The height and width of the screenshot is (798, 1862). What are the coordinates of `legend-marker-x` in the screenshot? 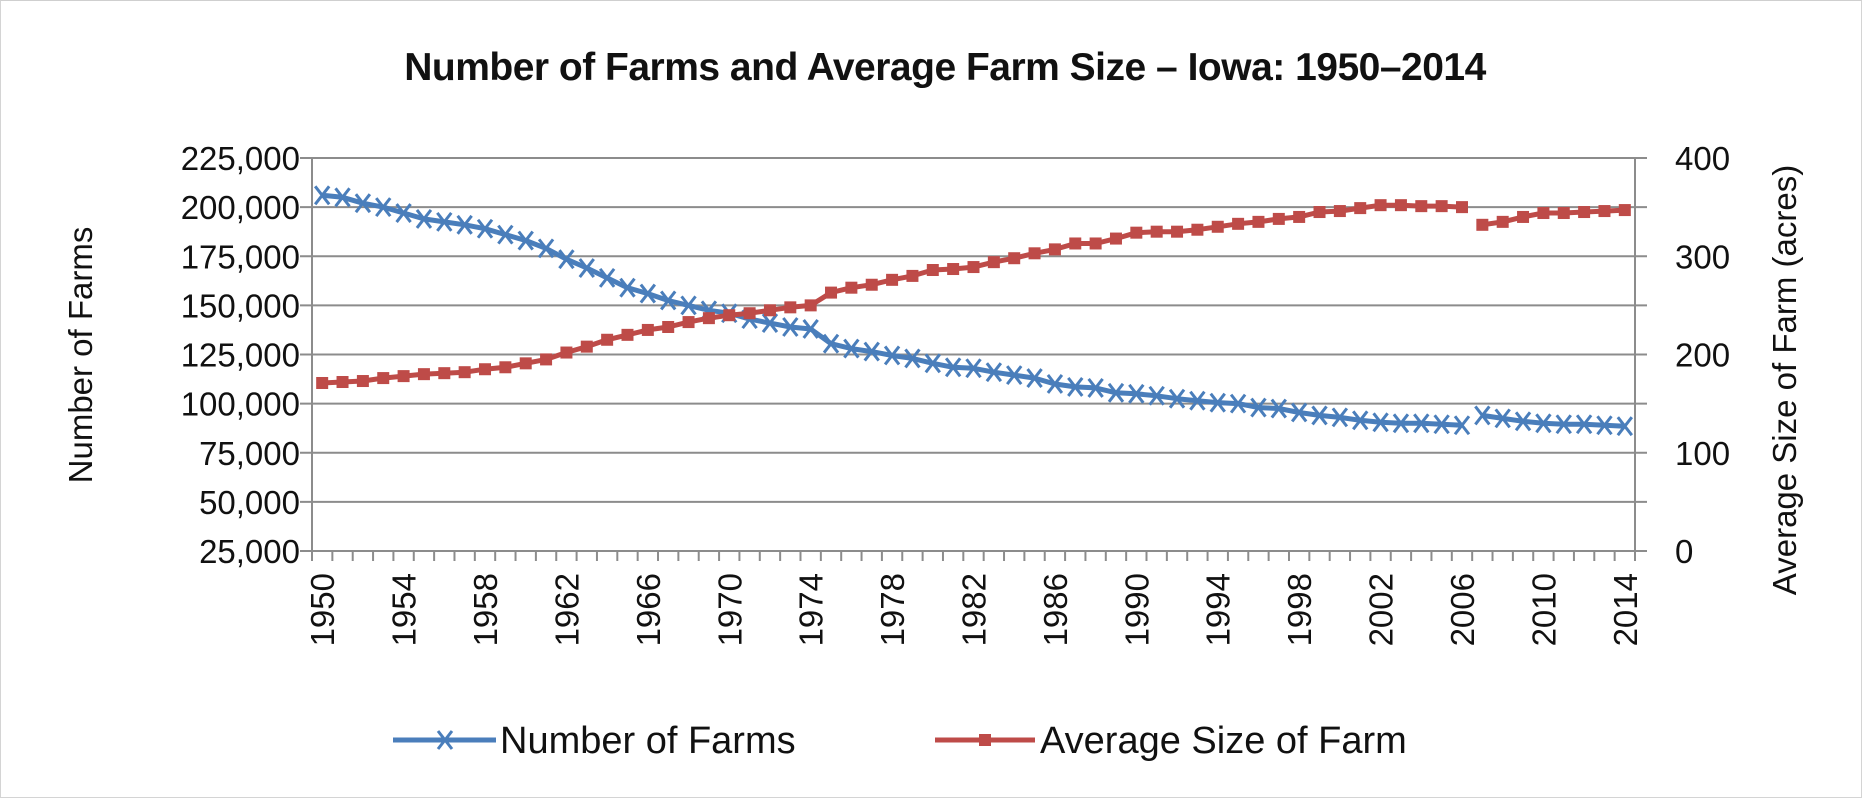 It's located at (445, 740).